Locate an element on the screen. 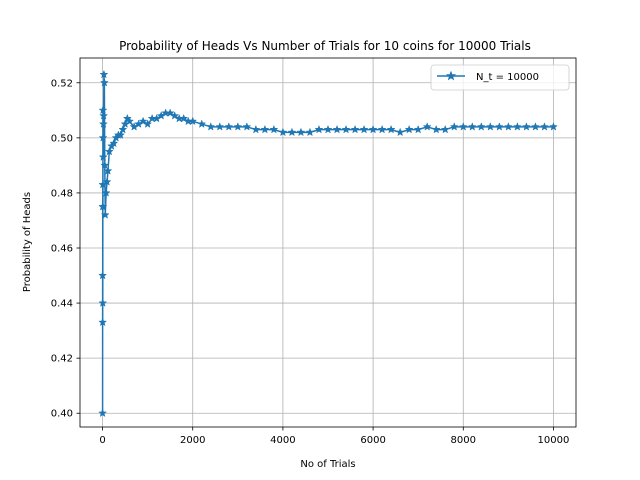  x-axis-ticks: 0 2000 4000 6000 8000 10000 is located at coordinates (334, 436).